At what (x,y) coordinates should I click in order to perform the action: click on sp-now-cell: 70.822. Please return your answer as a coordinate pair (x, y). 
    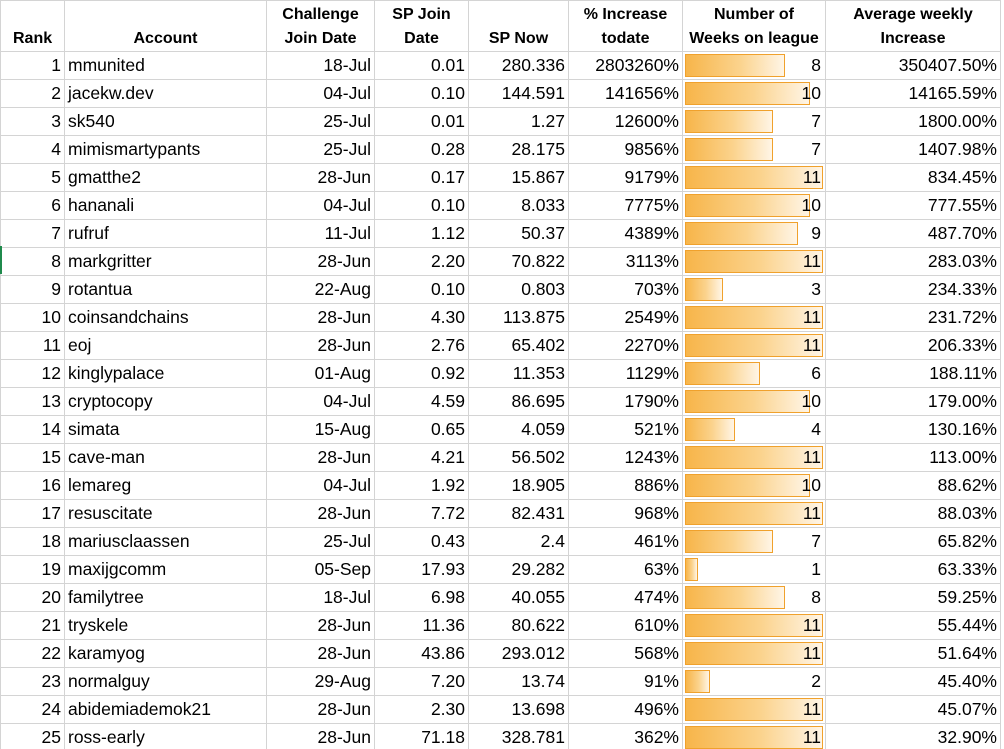
    Looking at the image, I should click on (518, 261).